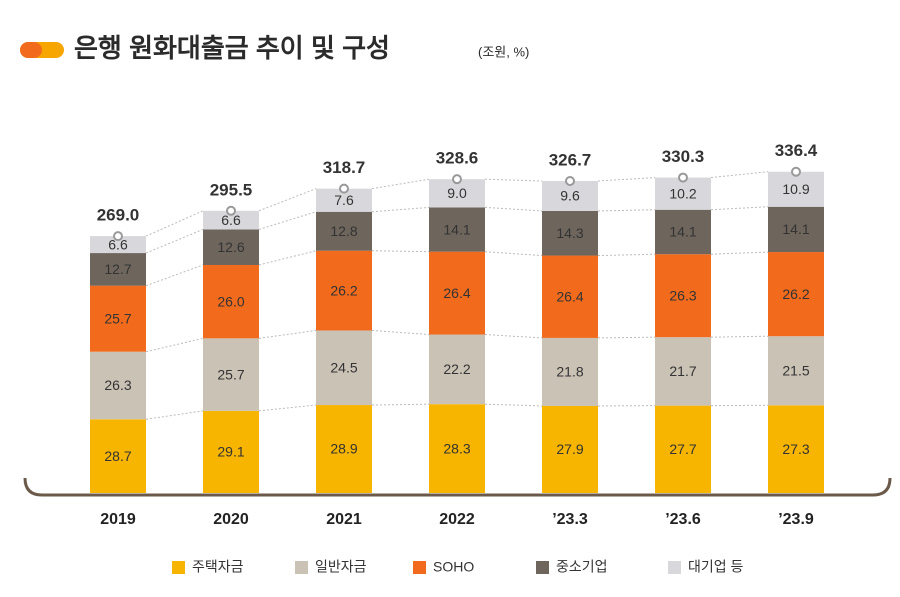 Image resolution: width=900 pixels, height=597 pixels. Describe the element at coordinates (796, 519) in the screenshot. I see `x-tick-label: ’23.9` at that location.